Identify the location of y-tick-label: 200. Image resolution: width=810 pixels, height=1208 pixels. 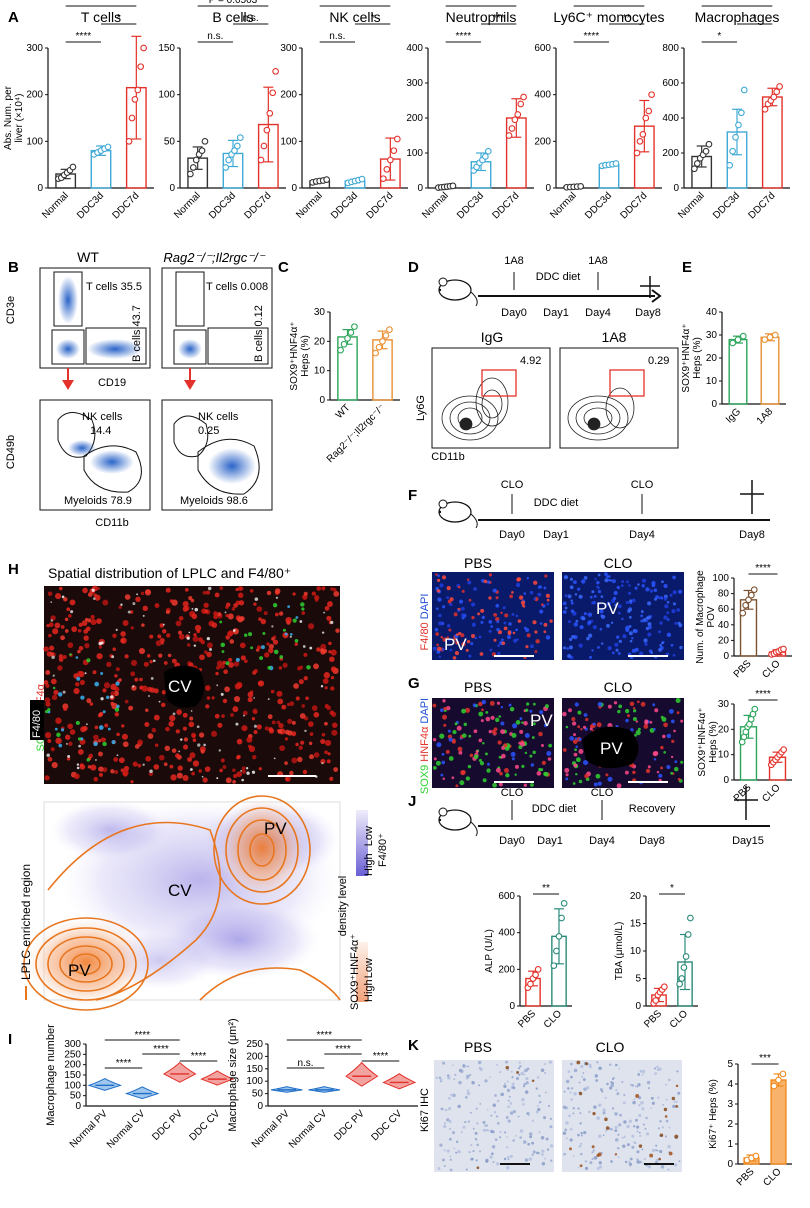
(506, 969).